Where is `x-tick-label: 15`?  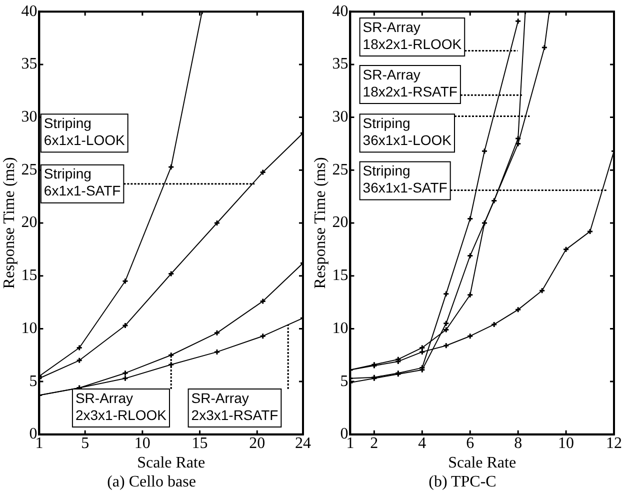
x-tick-label: 15 is located at coordinates (200, 443).